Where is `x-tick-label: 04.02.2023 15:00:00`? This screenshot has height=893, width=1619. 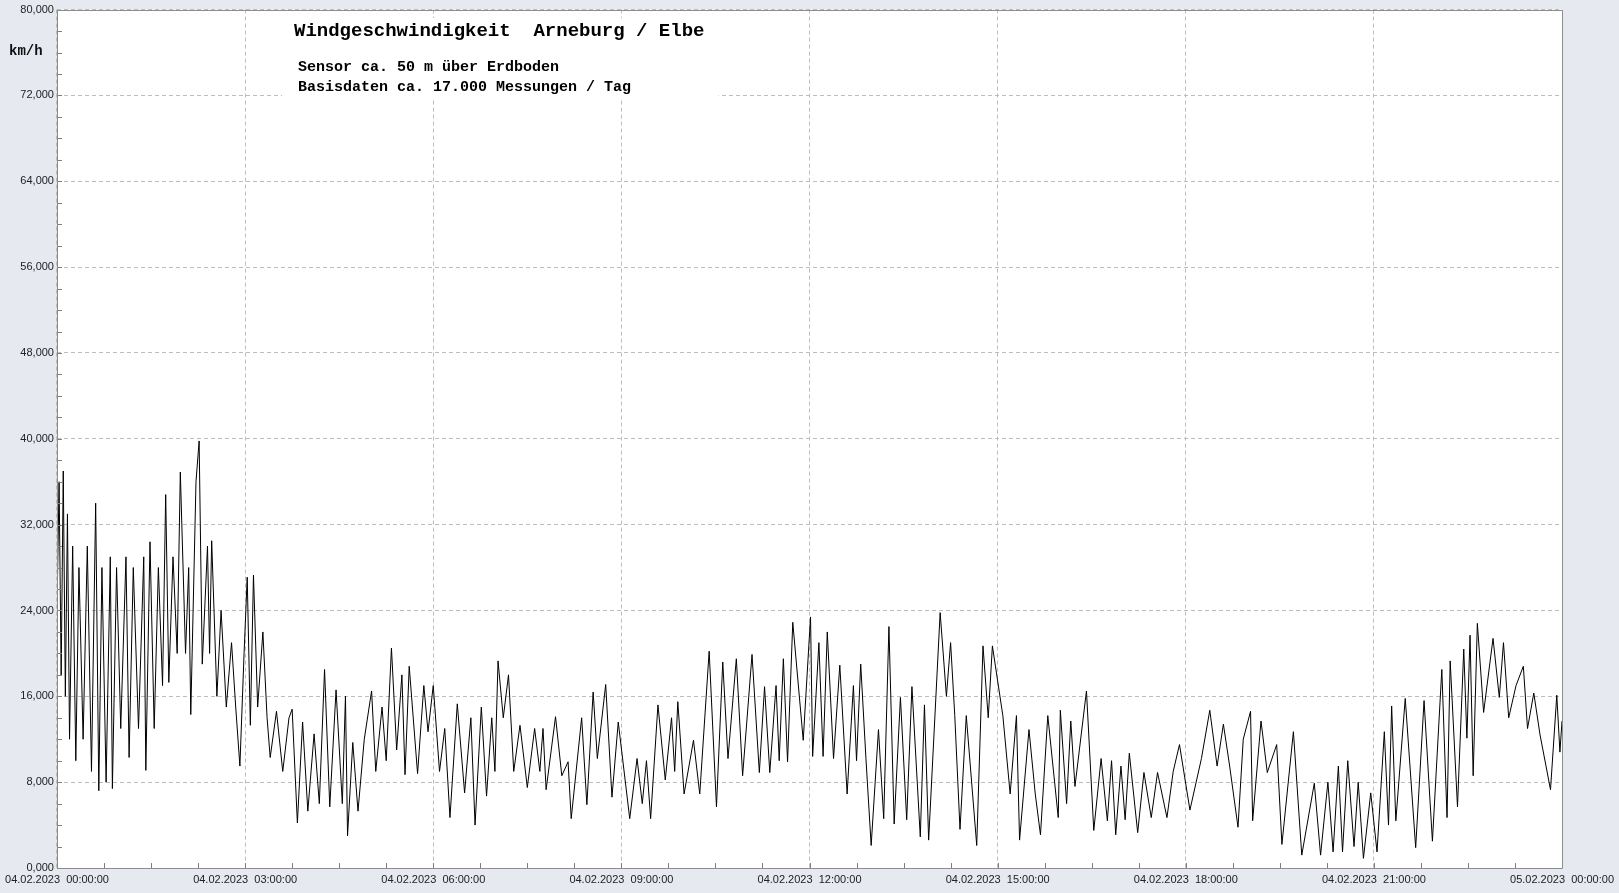 x-tick-label: 04.02.2023 15:00:00 is located at coordinates (997, 878).